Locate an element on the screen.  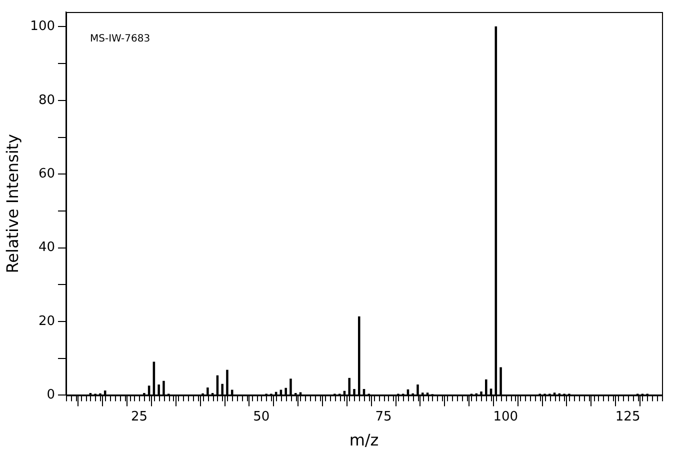
annotation: MS-IW-7683 is located at coordinates (120, 39).